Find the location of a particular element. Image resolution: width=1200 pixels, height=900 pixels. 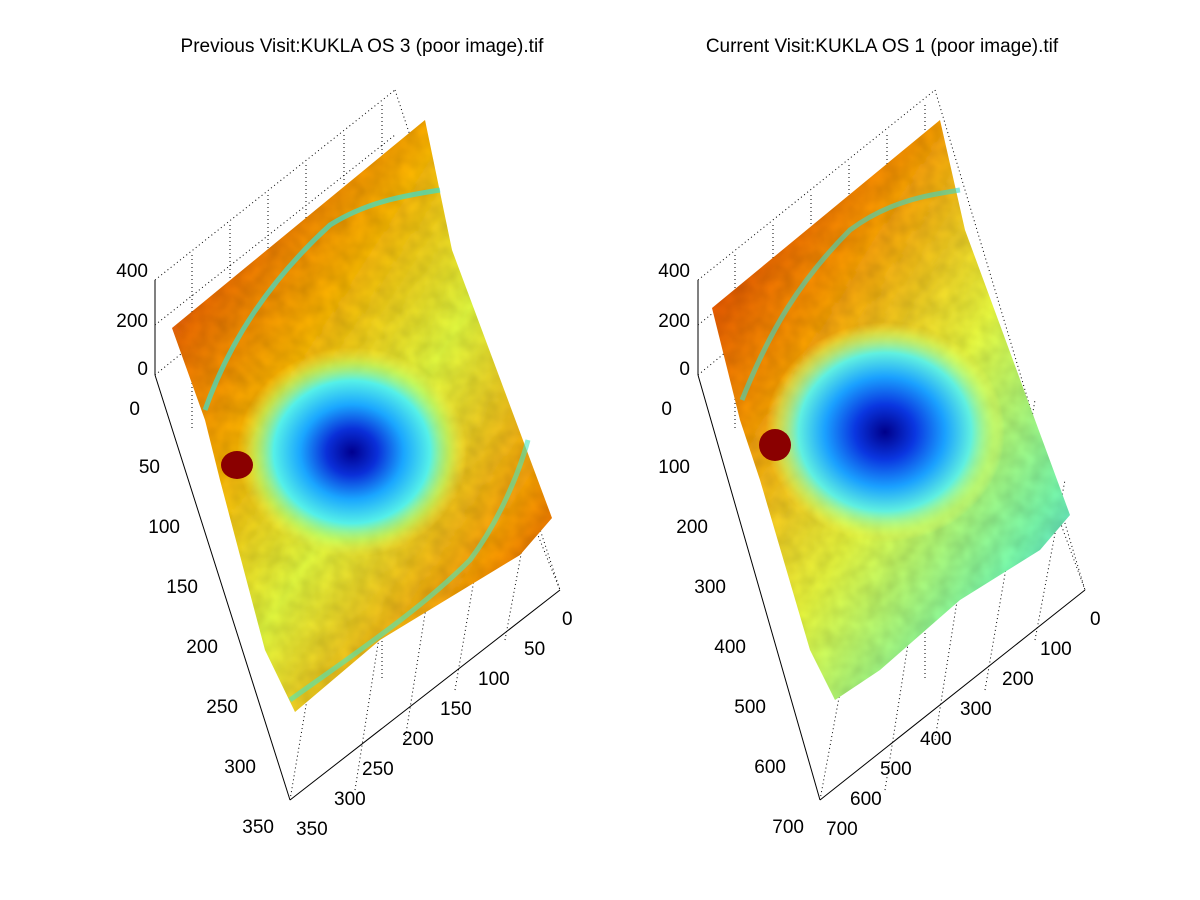

left-fovea-pit is located at coordinates (352, 452).